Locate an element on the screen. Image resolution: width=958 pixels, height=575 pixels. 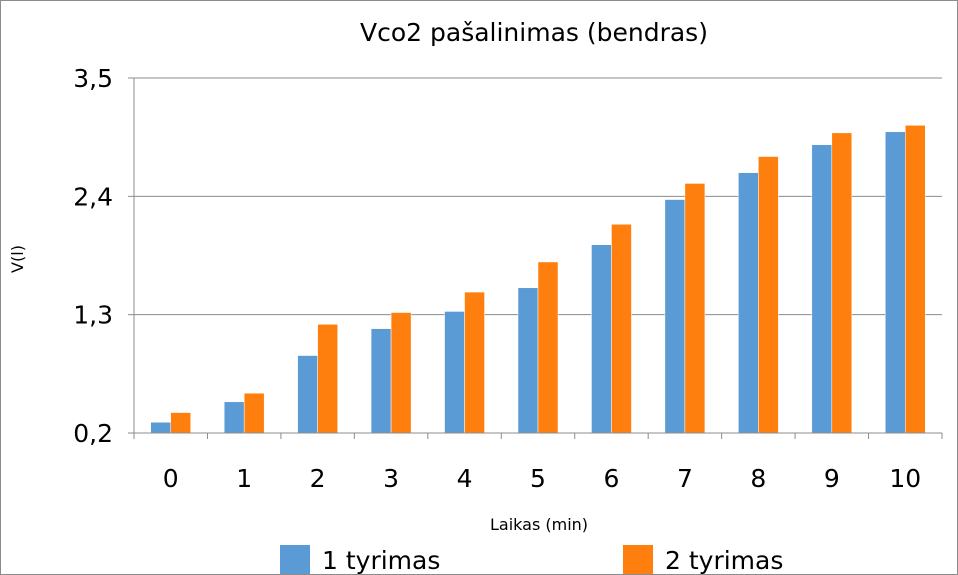
y-tick-label: 3,5 is located at coordinates (93, 78).